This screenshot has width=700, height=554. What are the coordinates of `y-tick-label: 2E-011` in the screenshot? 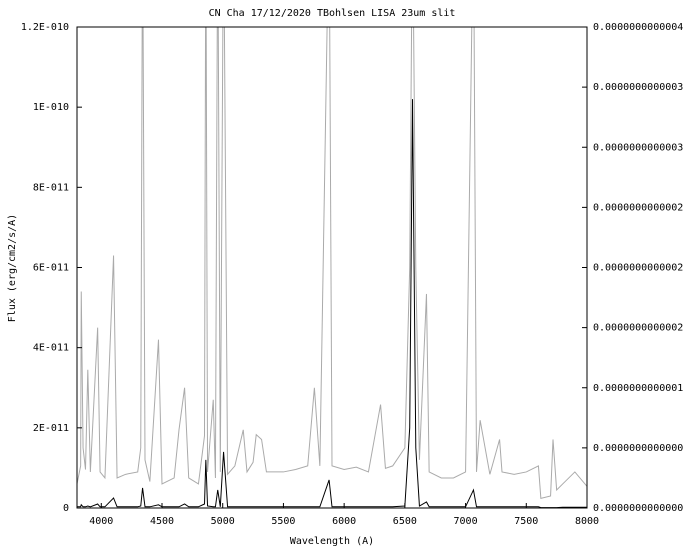 It's located at (51, 428).